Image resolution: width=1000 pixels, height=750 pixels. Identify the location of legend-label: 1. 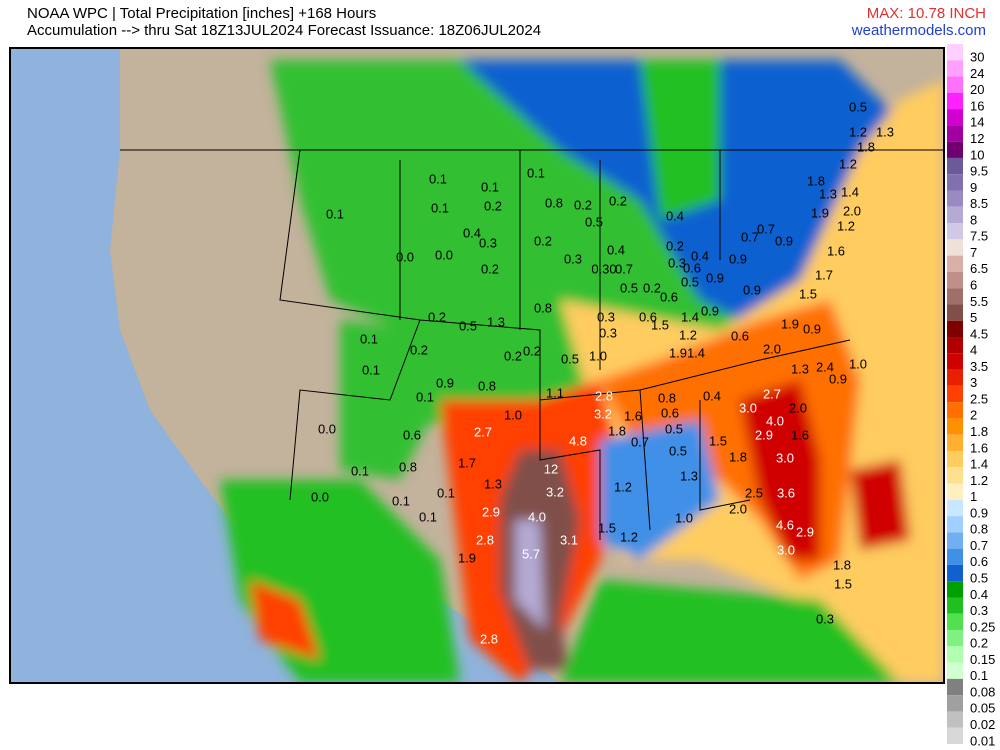
(973, 496).